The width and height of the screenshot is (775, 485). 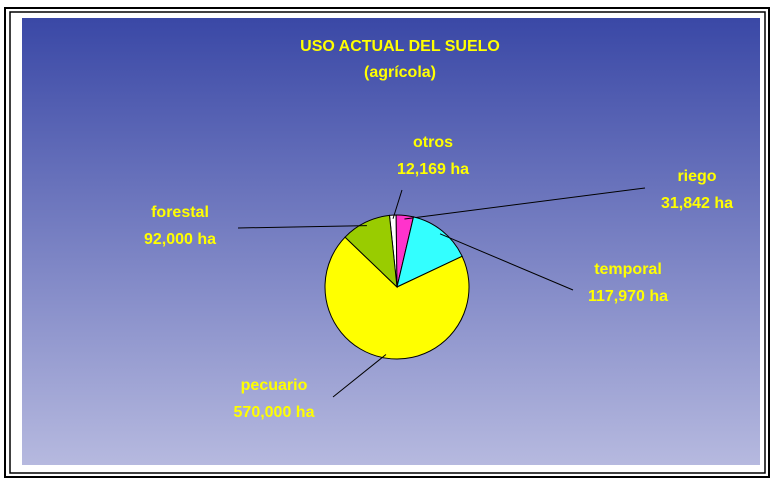 I want to click on slice-label: temporal, so click(x=628, y=269).